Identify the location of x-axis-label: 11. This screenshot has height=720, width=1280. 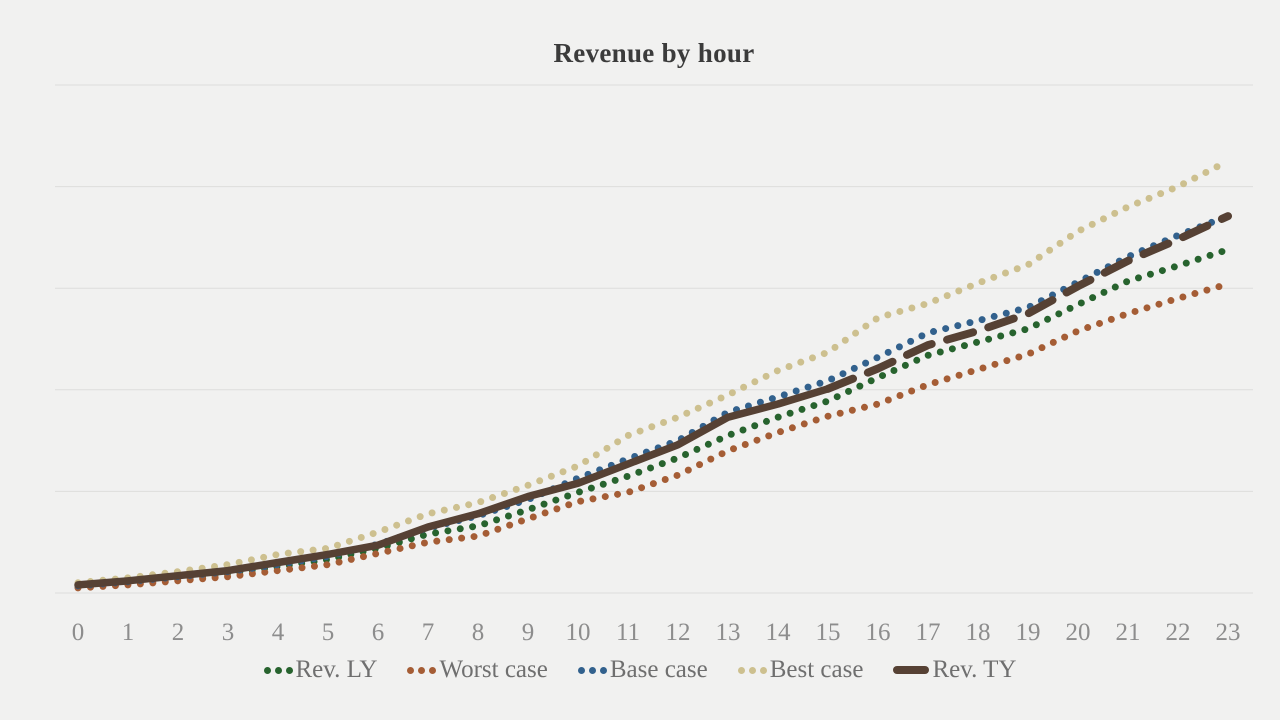
(628, 632).